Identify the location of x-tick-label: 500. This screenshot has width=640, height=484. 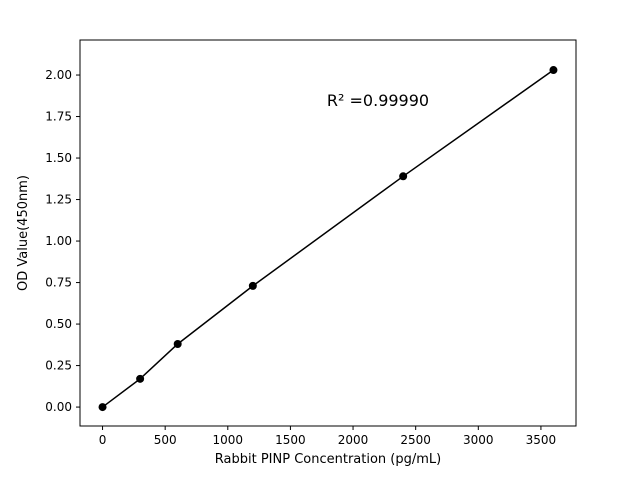
(165, 440).